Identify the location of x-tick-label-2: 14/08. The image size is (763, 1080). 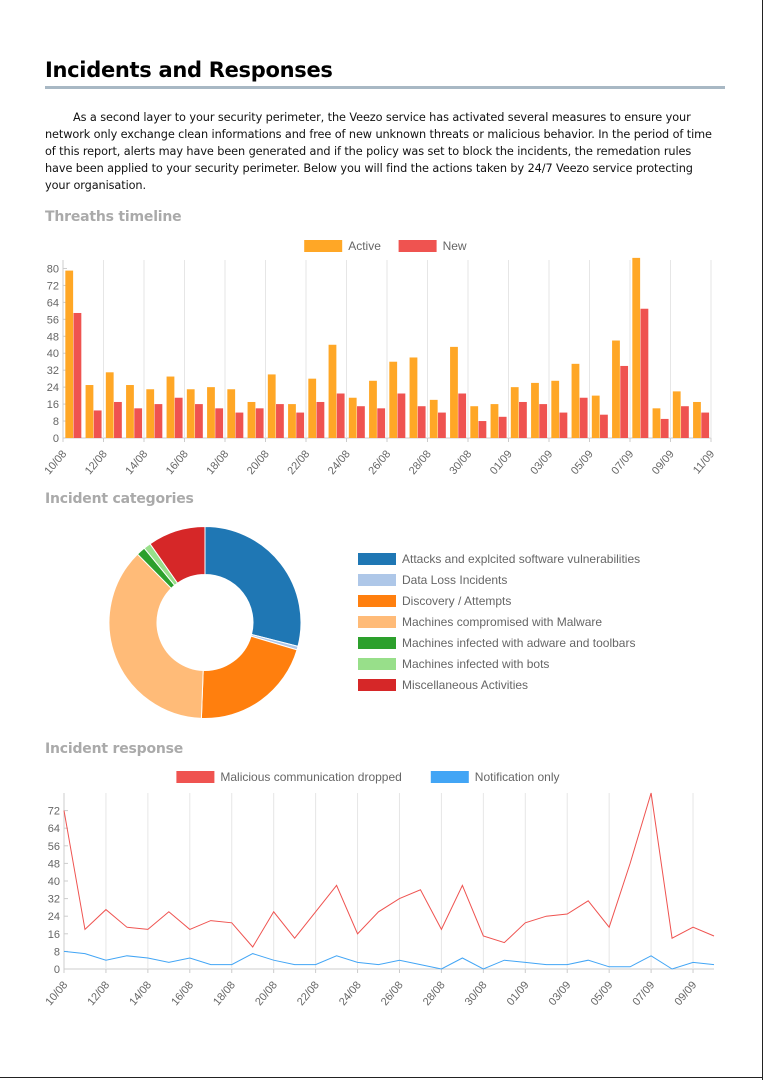
(136, 462).